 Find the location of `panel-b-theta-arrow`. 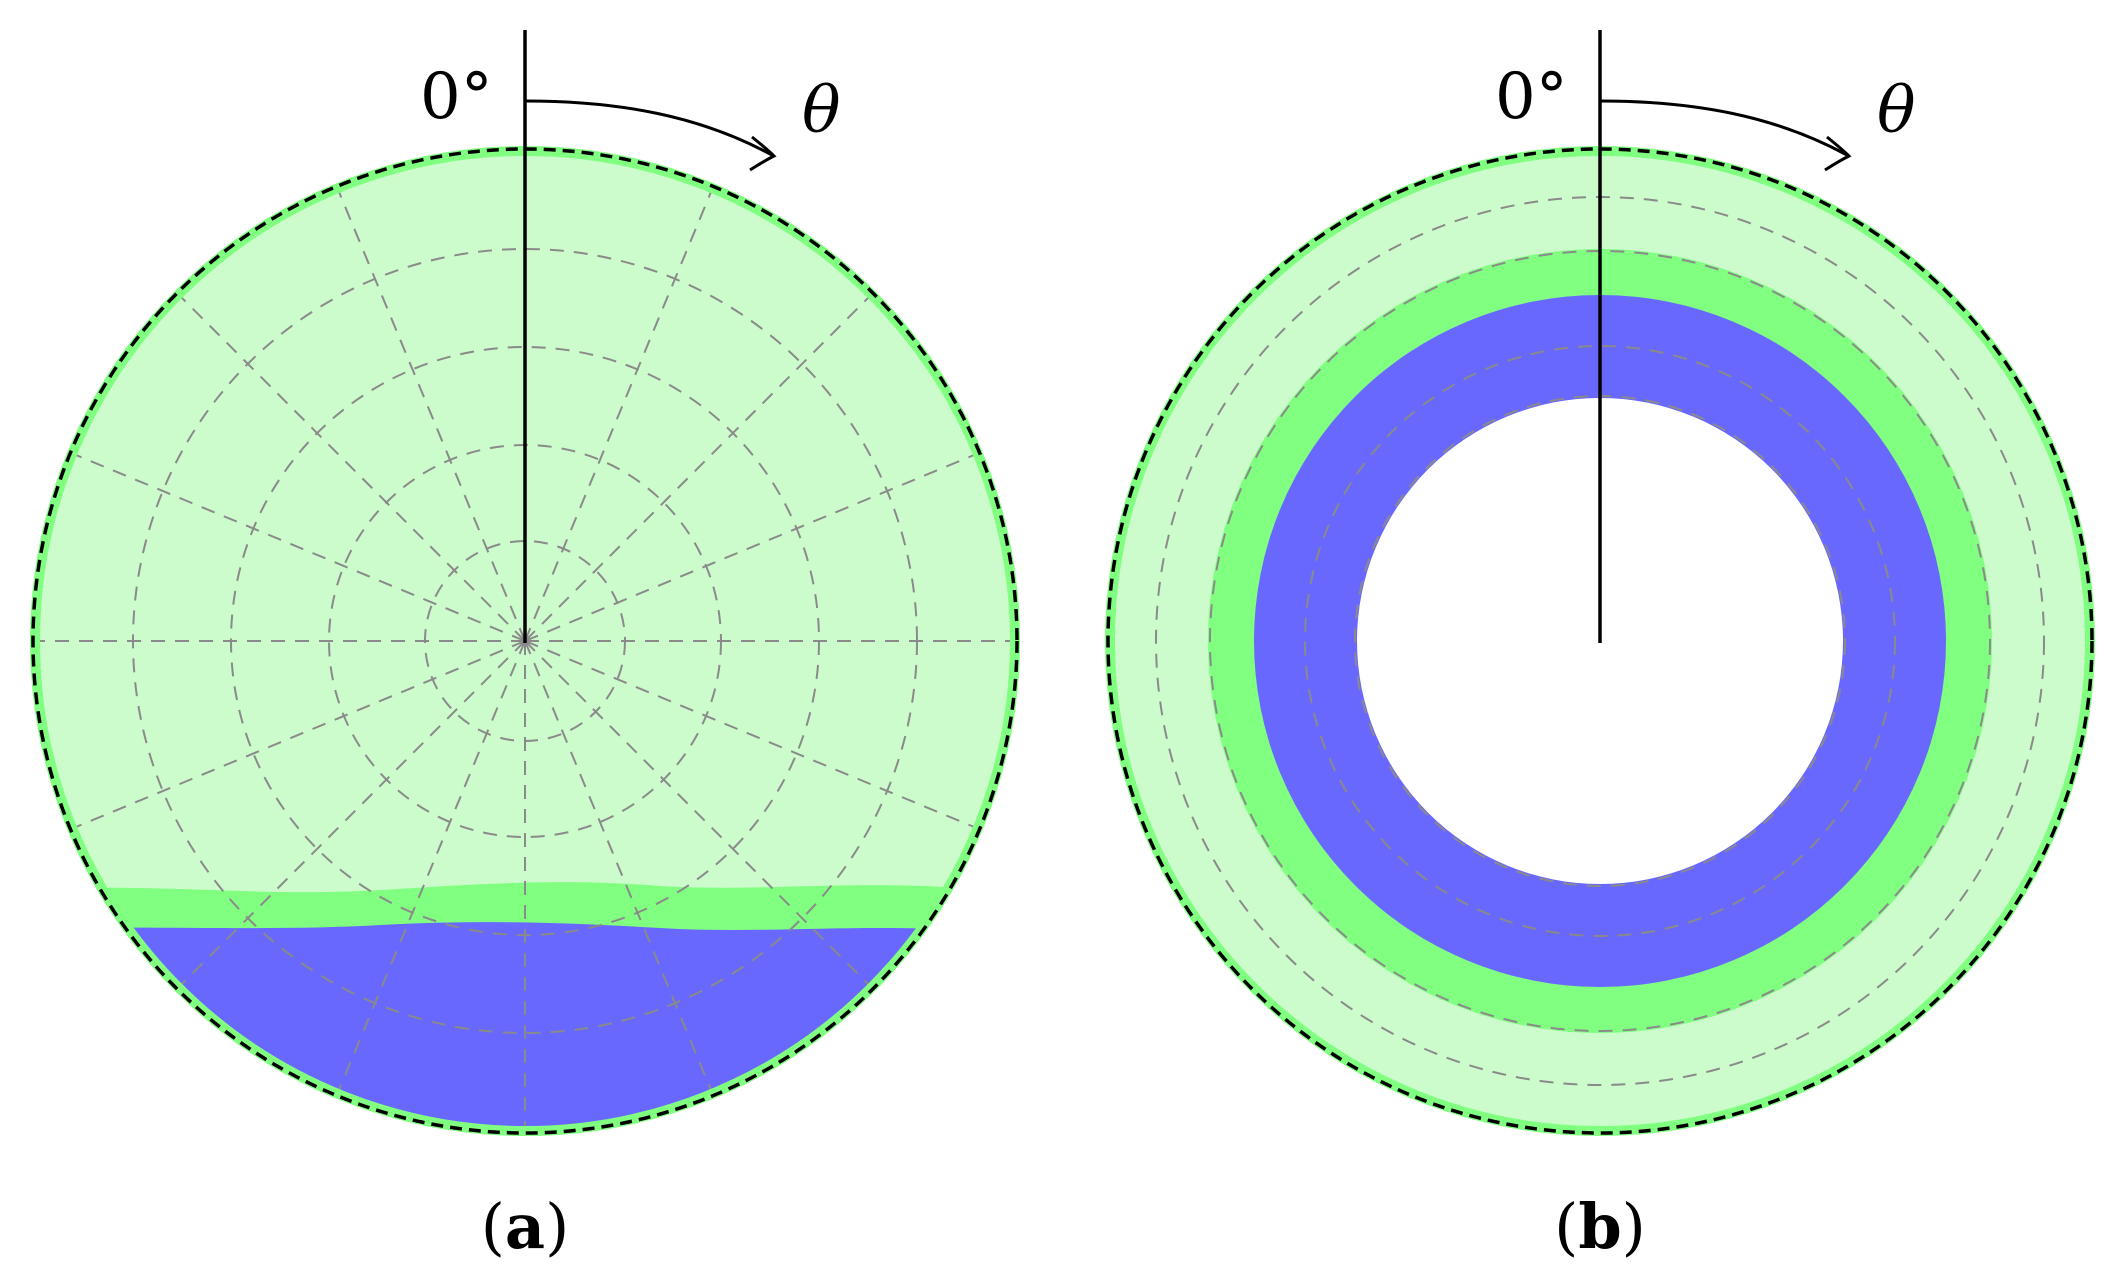

panel-b-theta-arrow is located at coordinates (1723, 128).